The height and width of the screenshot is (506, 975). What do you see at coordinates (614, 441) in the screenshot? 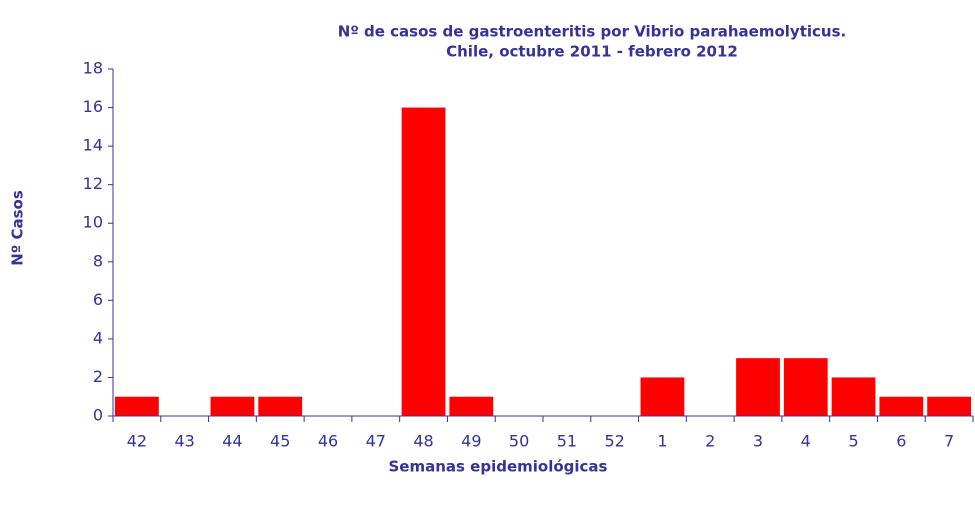
I see `x-tick-label: 52` at bounding box center [614, 441].